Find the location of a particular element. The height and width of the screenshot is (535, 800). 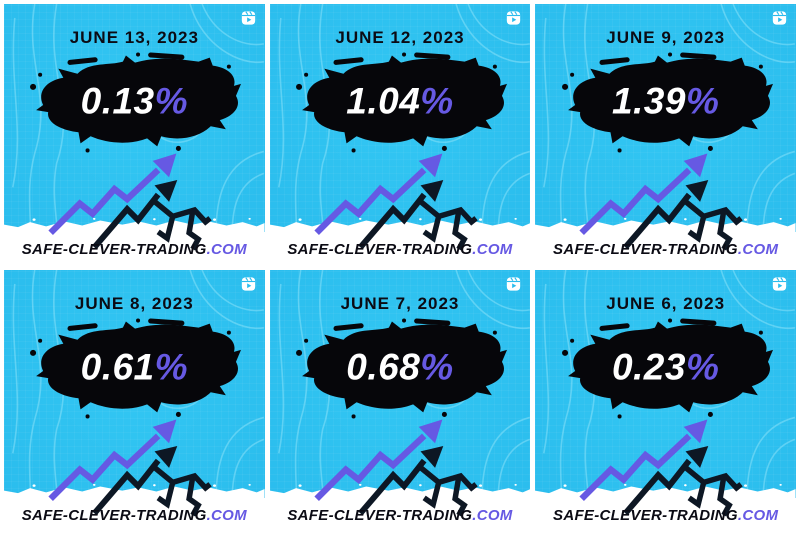

date-heading: JUNE 7, 2023 is located at coordinates (400, 303).